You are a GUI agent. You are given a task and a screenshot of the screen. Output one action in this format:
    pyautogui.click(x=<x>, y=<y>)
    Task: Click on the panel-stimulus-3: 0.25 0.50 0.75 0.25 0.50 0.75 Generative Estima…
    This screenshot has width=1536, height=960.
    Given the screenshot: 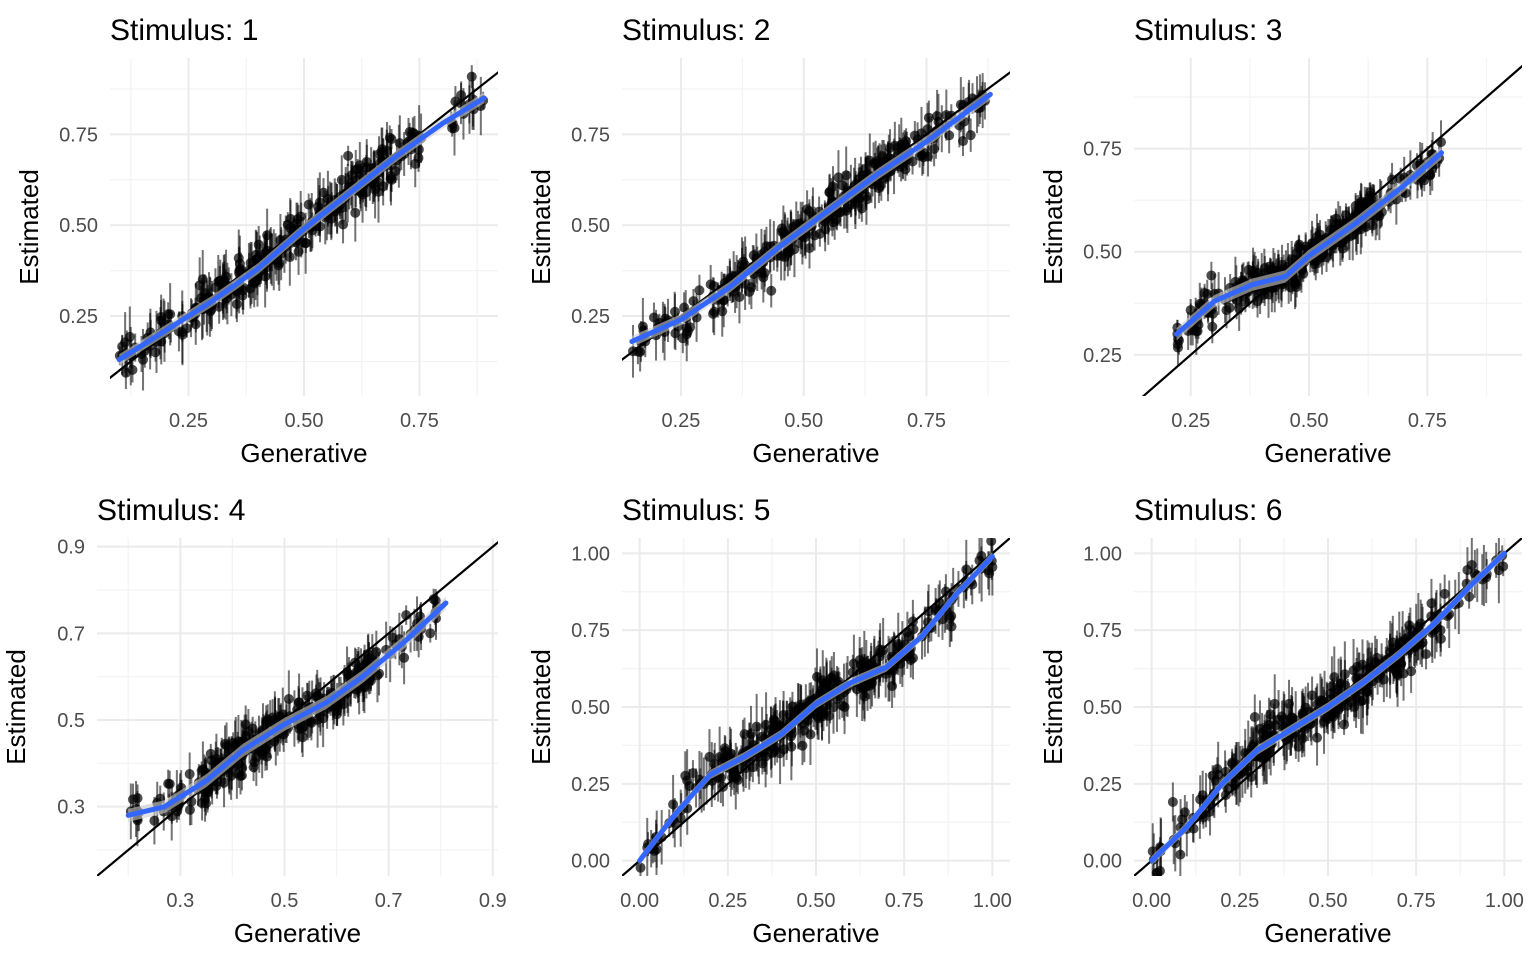 What is the action you would take?
    pyautogui.click(x=1280, y=241)
    